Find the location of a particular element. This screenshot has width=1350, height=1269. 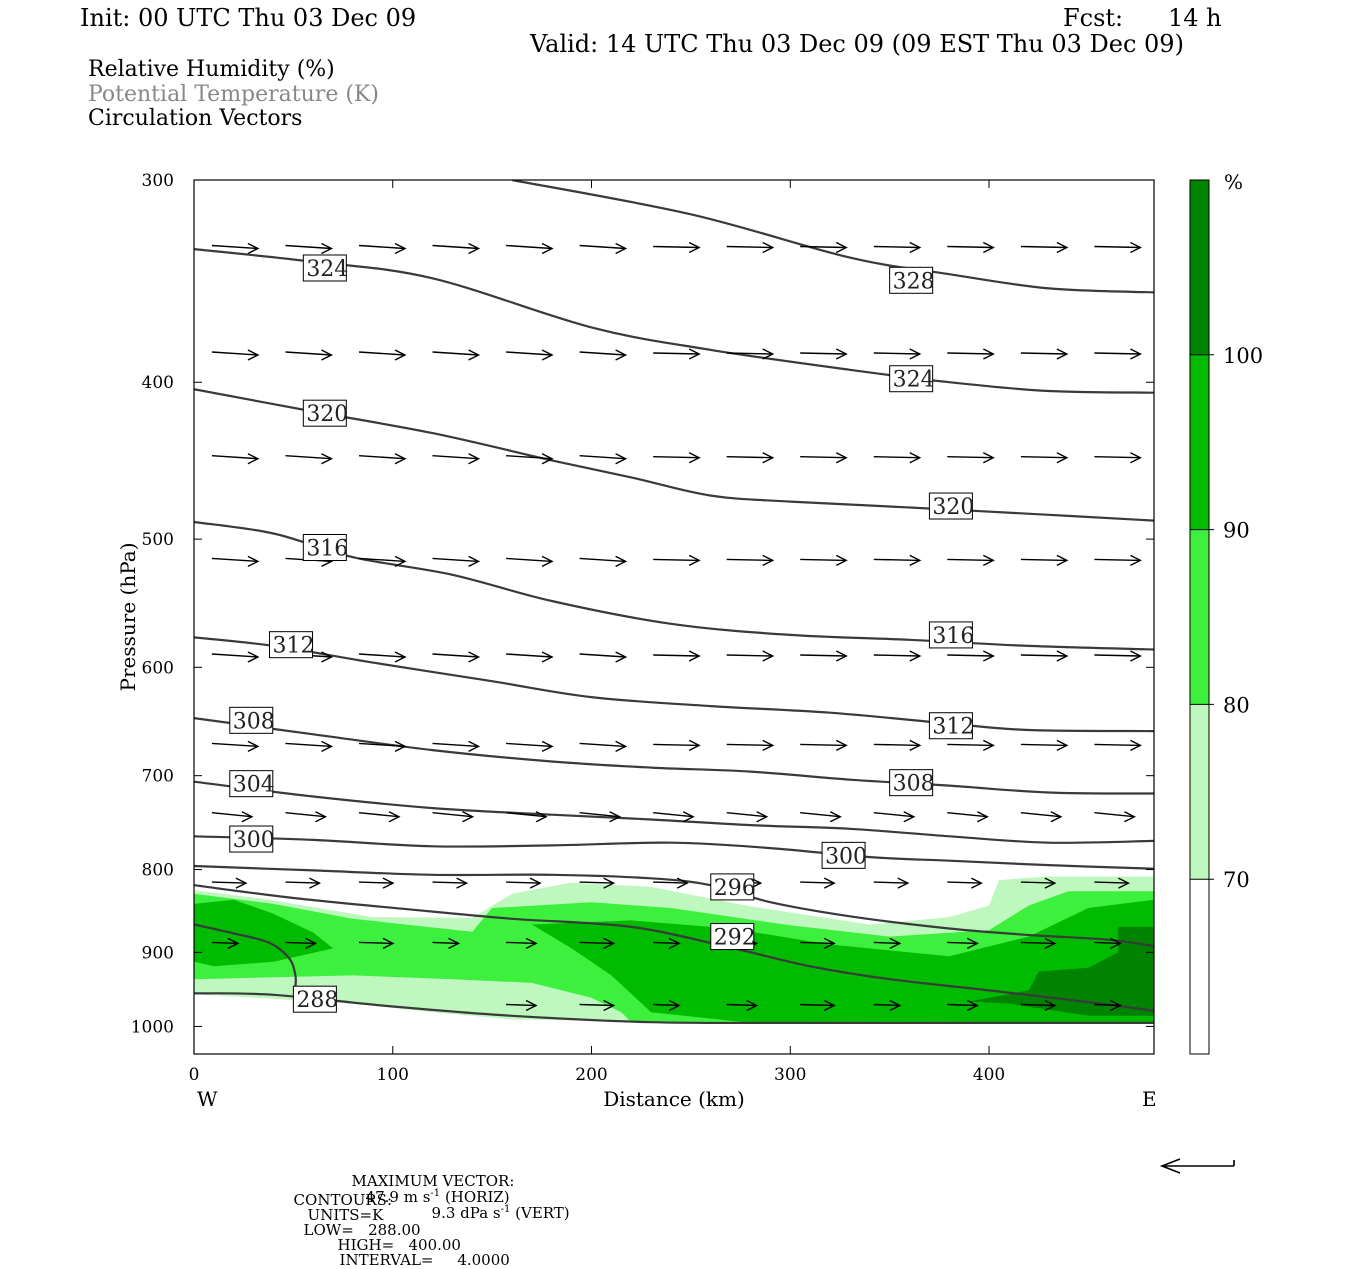

field-label-theta: Potential Temperature (K) is located at coordinates (233, 94).